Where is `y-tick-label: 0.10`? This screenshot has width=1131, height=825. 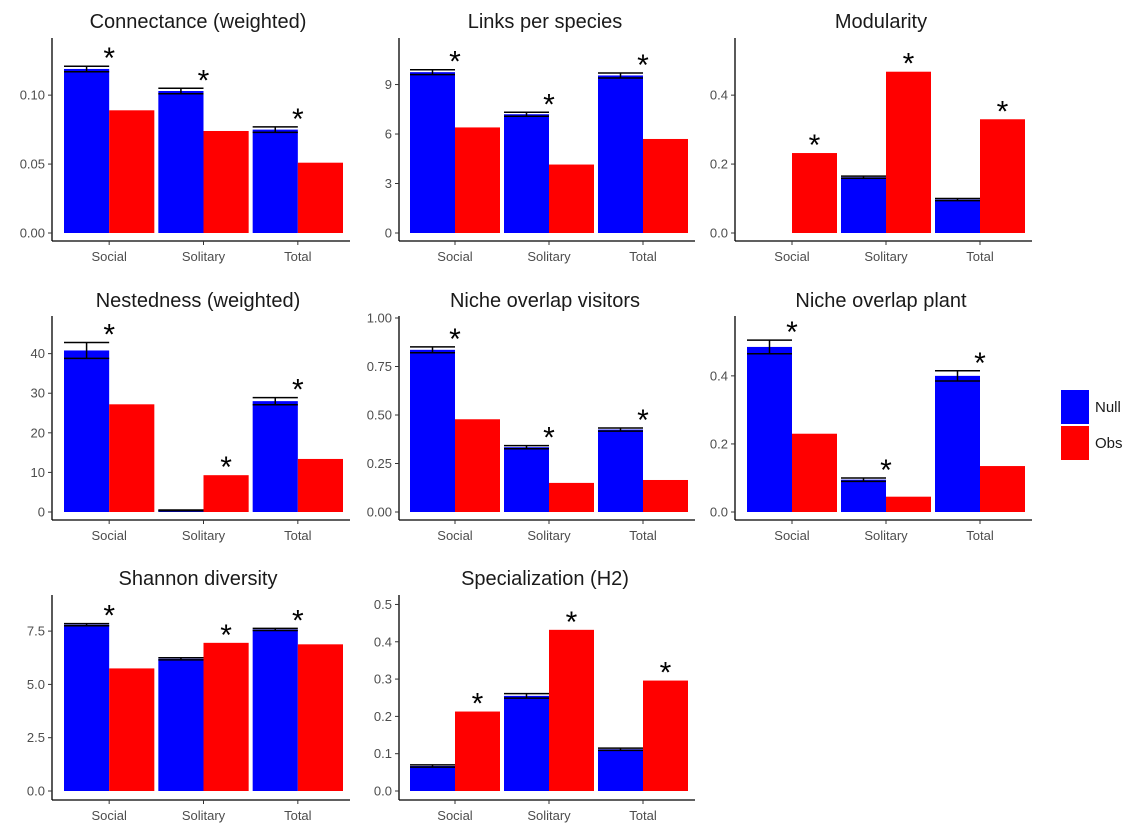
y-tick-label: 0.10 is located at coordinates (32, 95).